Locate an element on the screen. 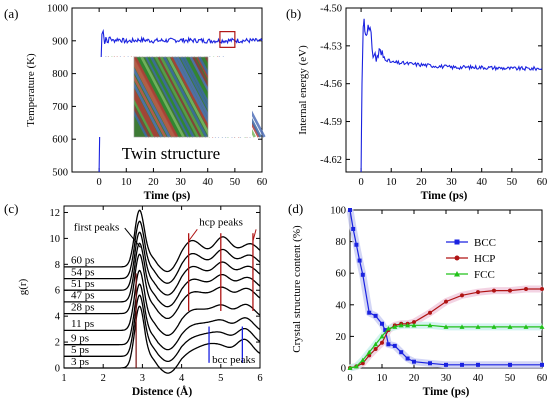  x-tick-label: 4 is located at coordinates (182, 378).